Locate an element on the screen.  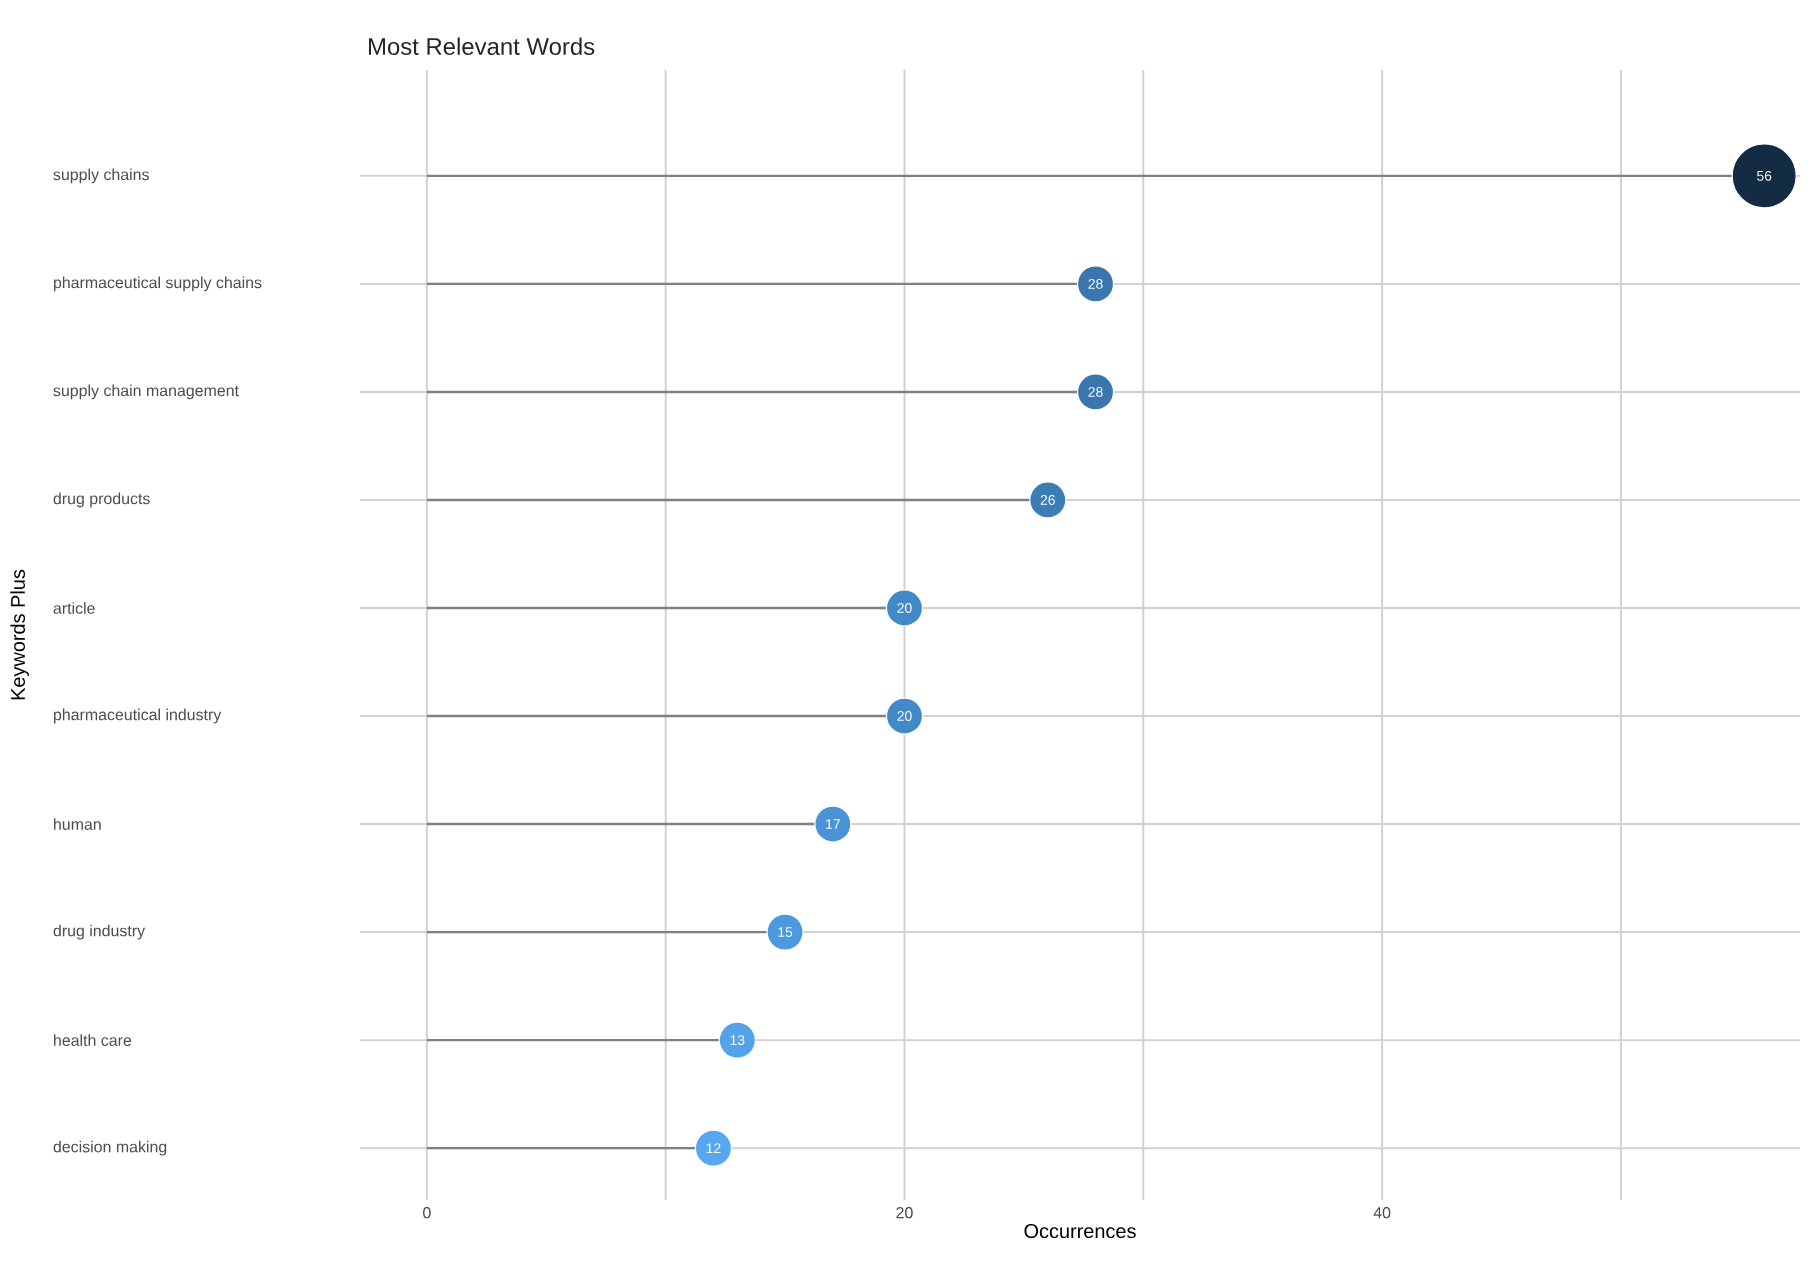
point is located at coordinates (833, 824).